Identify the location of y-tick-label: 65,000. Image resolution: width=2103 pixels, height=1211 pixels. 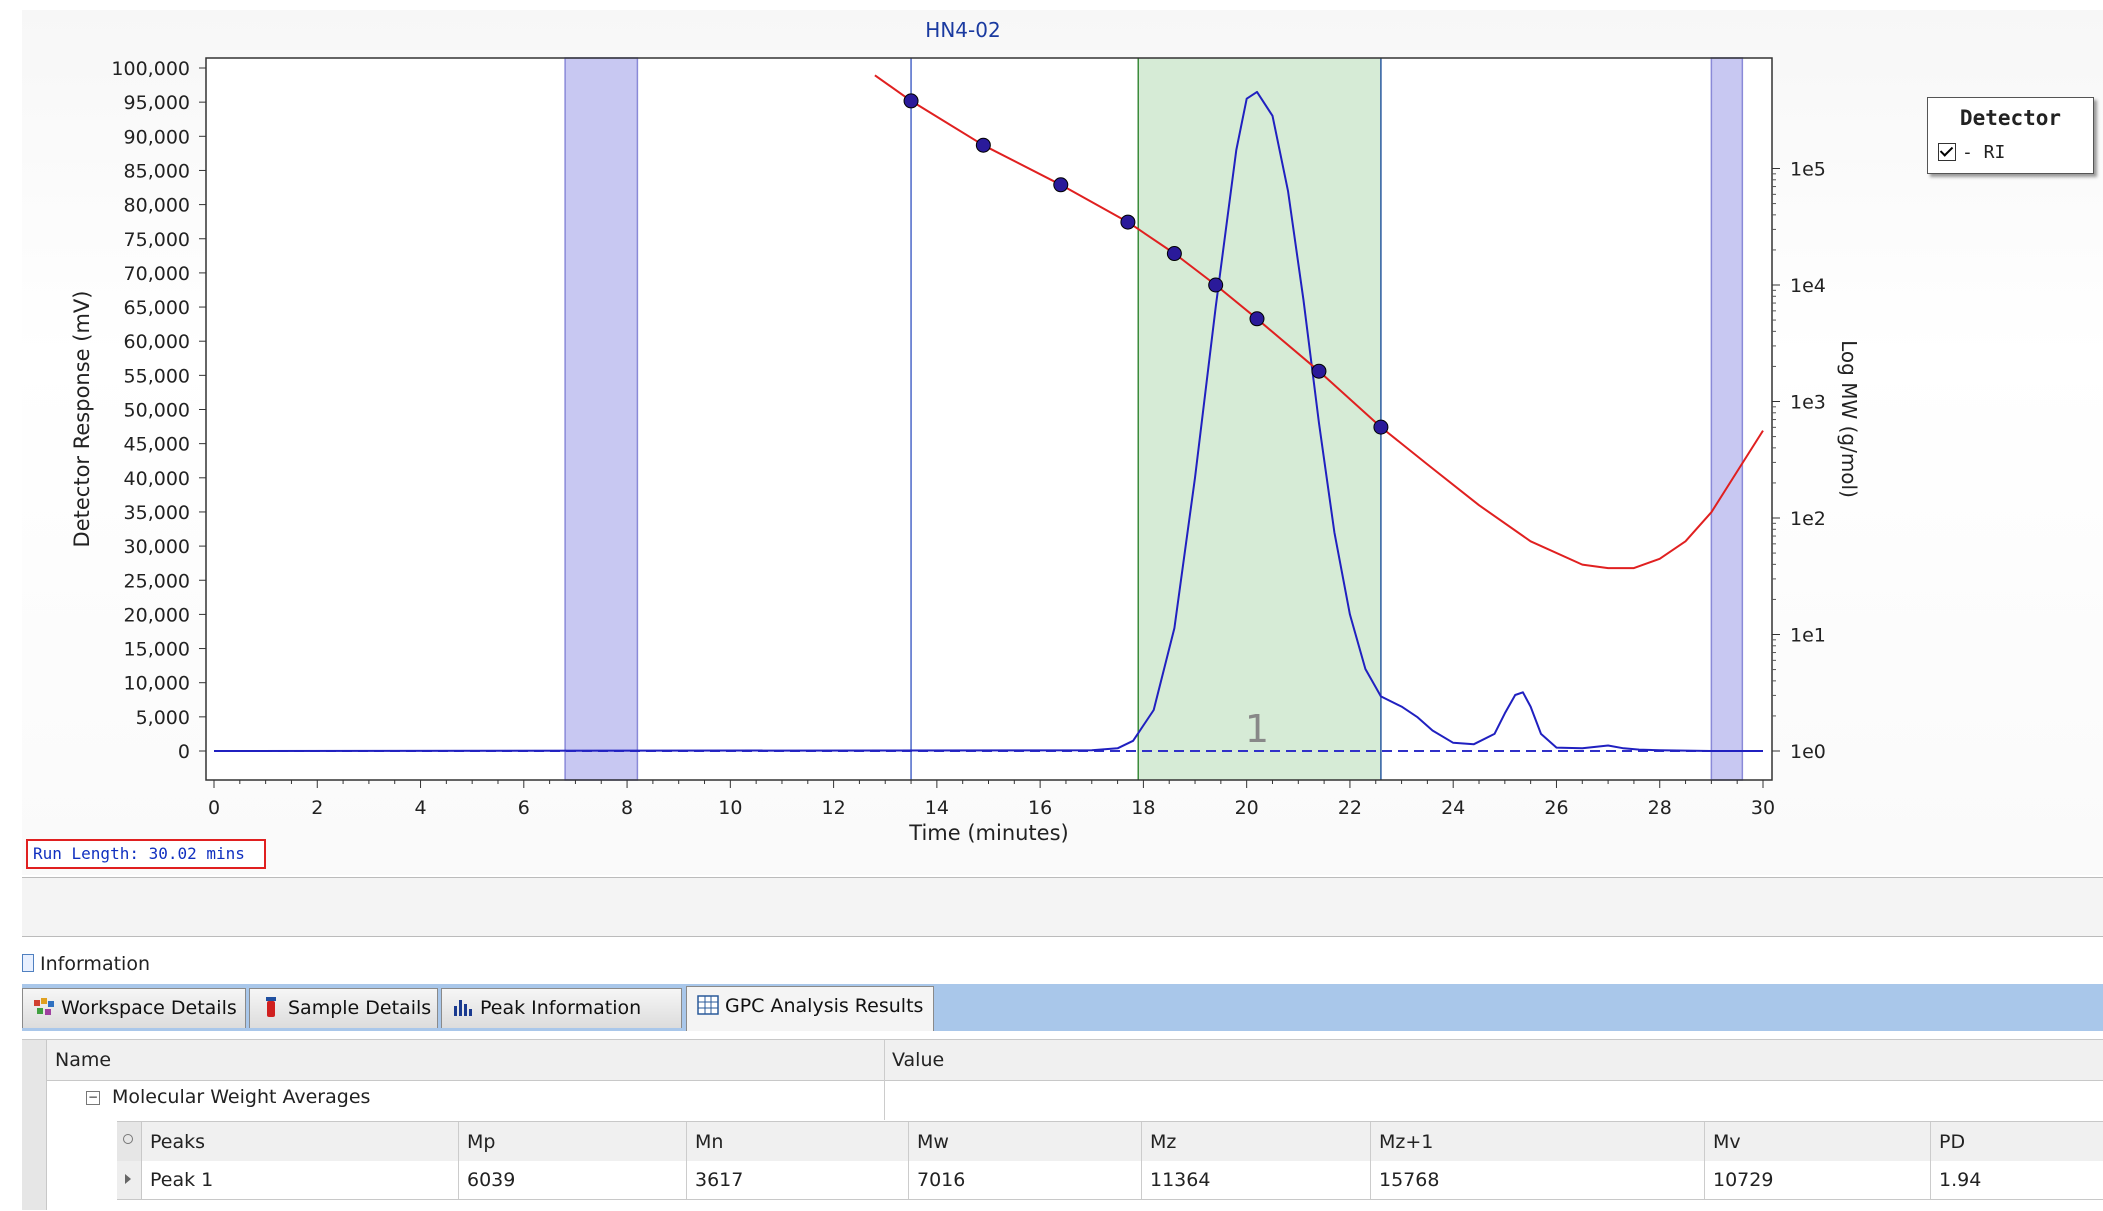
(157, 308).